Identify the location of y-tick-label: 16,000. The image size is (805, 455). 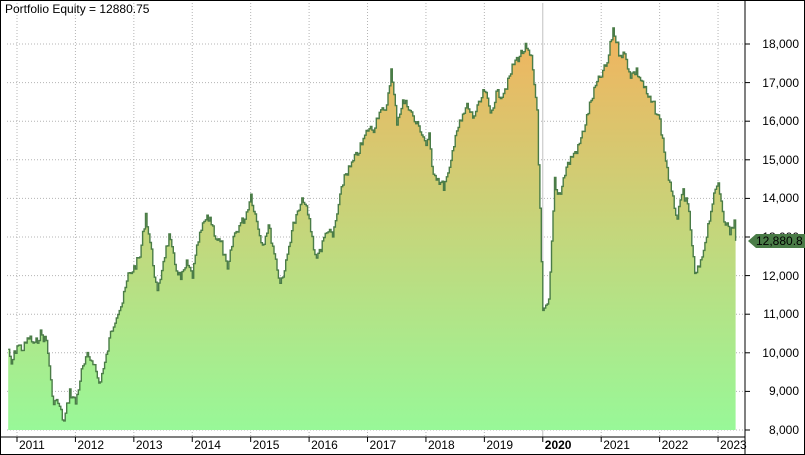
(780, 121).